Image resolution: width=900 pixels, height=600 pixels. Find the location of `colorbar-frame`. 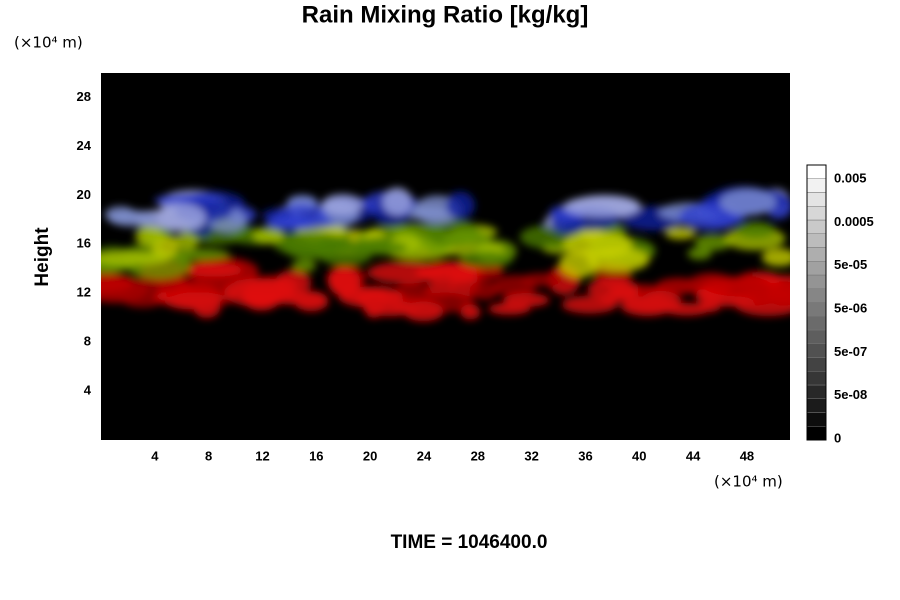

colorbar-frame is located at coordinates (816, 302).